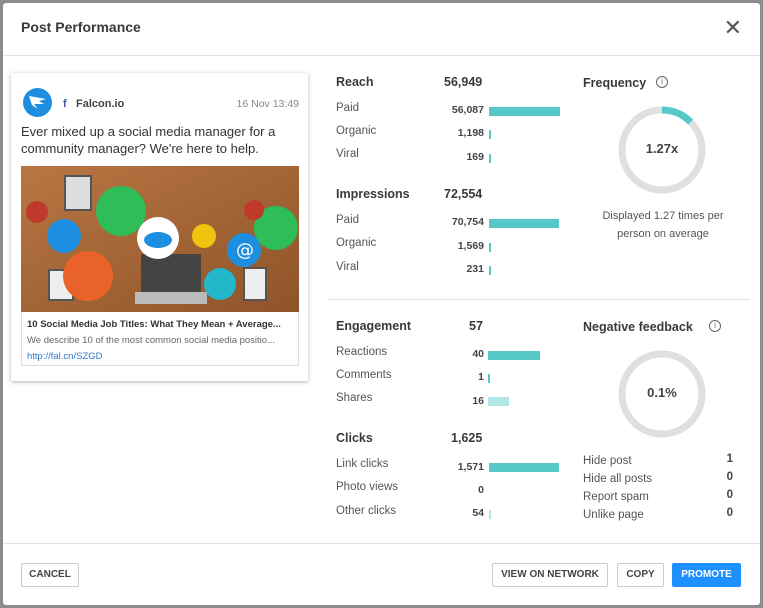  I want to click on impressions-organic-value: 1,569, so click(470, 246).